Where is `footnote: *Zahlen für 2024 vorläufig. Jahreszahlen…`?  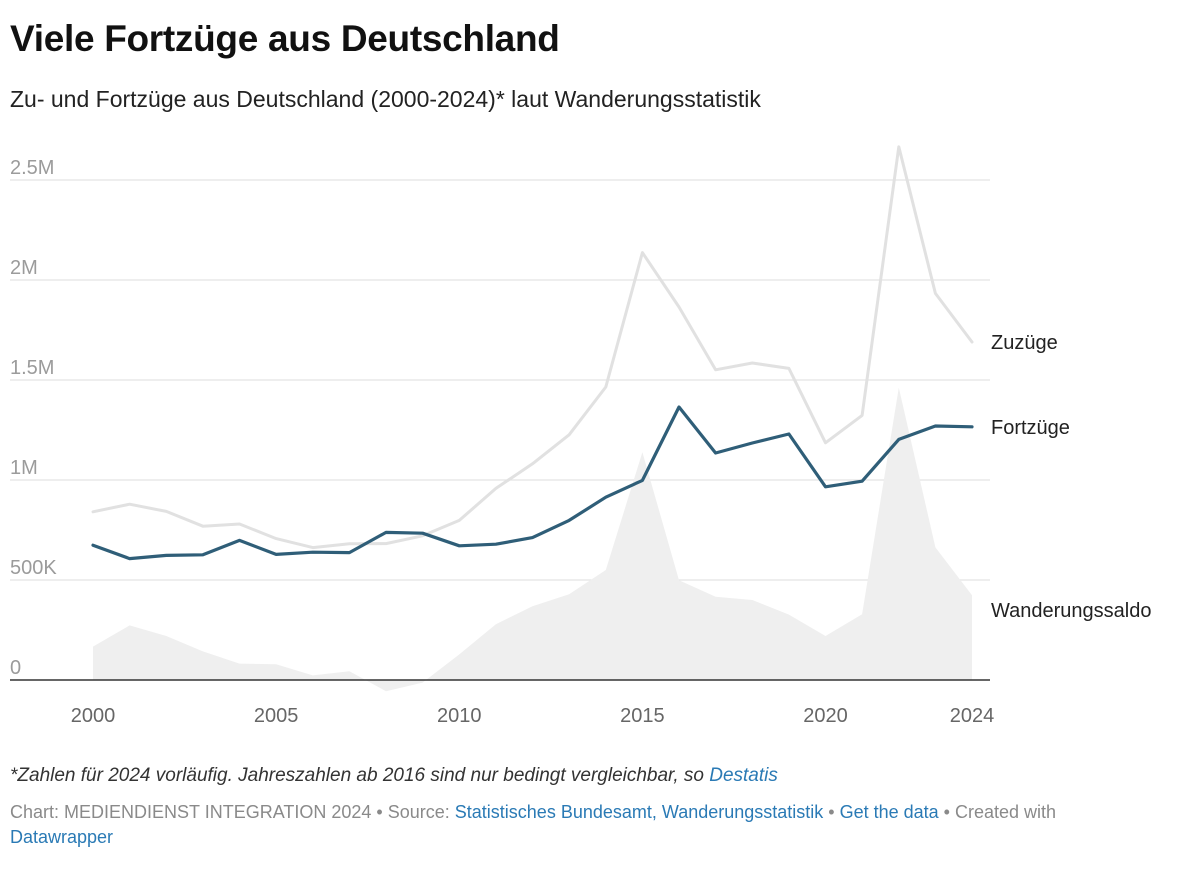
footnote: *Zahlen für 2024 vorläufig. Jahreszahlen… is located at coordinates (394, 776).